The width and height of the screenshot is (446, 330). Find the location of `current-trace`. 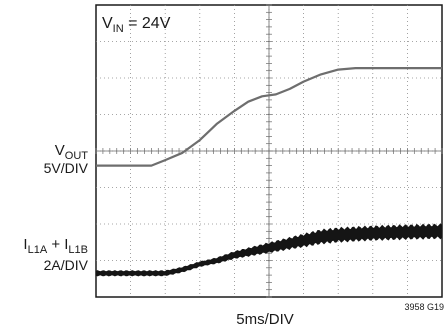

current-trace is located at coordinates (269, 250).